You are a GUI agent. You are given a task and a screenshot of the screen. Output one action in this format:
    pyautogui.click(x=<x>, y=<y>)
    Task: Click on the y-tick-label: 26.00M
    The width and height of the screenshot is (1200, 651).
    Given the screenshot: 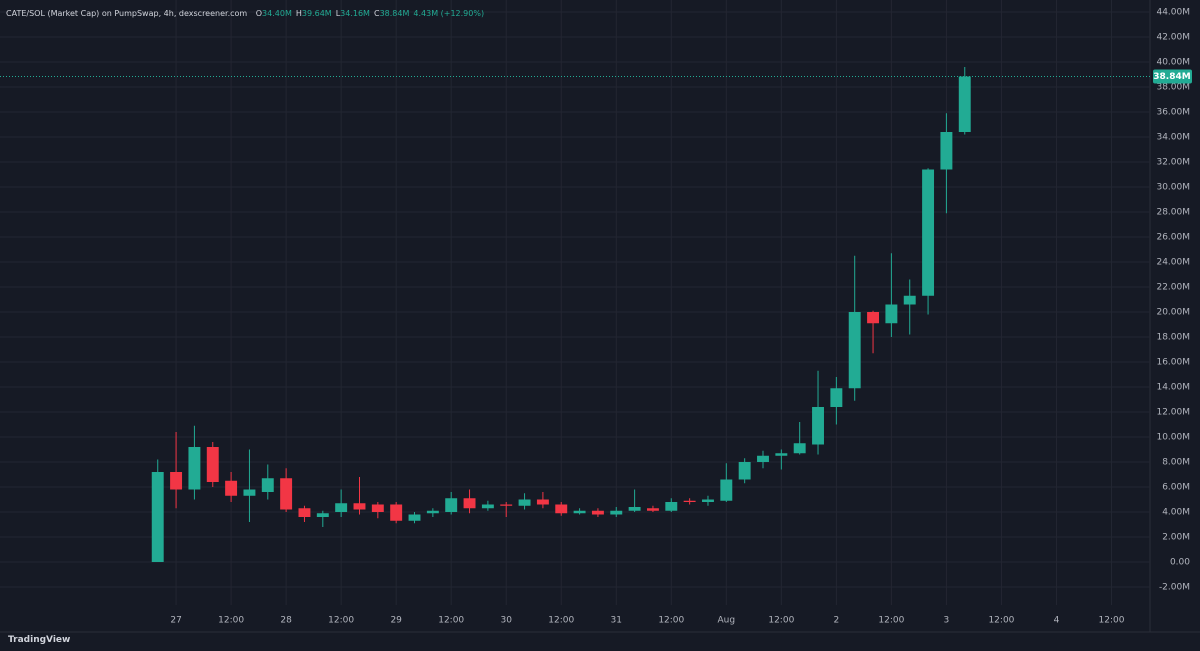 What is the action you would take?
    pyautogui.click(x=1173, y=238)
    